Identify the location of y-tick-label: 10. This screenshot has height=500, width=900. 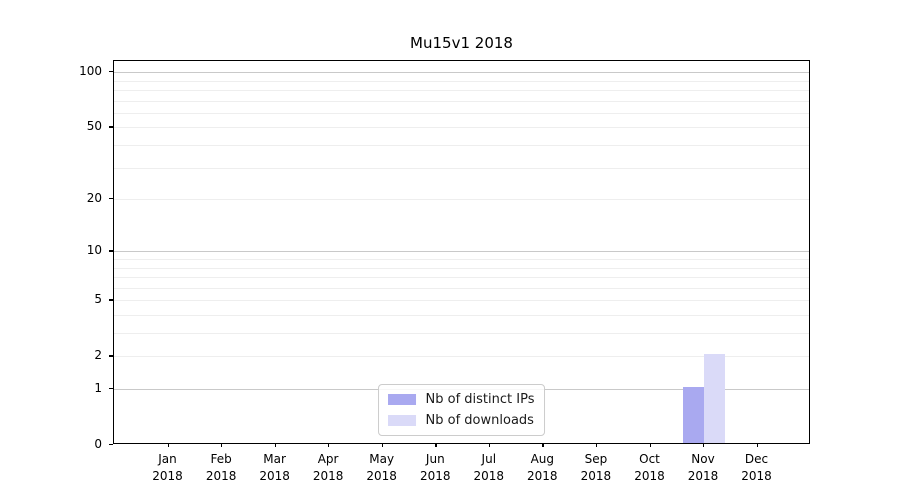
(94, 250).